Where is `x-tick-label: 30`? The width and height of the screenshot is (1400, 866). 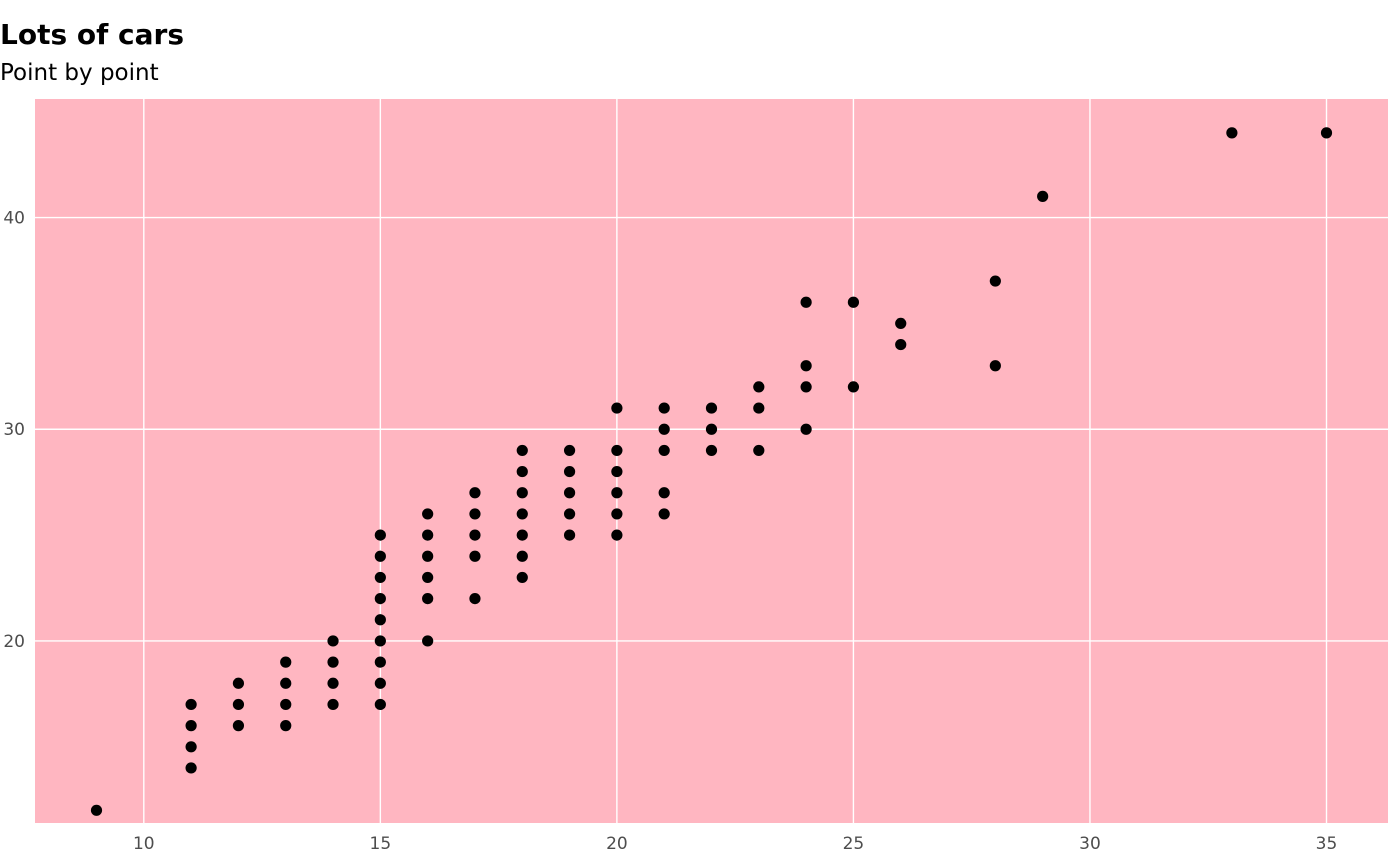
x-tick-label: 30 is located at coordinates (1090, 844).